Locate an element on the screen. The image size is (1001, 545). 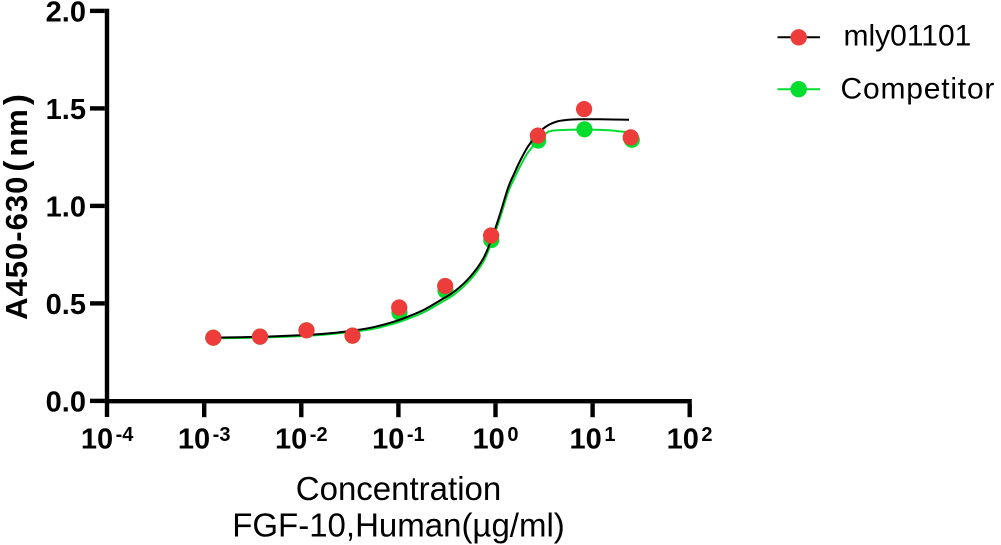
svg-text: FGF-10,Human(µg/ml) is located at coordinates (398, 524).